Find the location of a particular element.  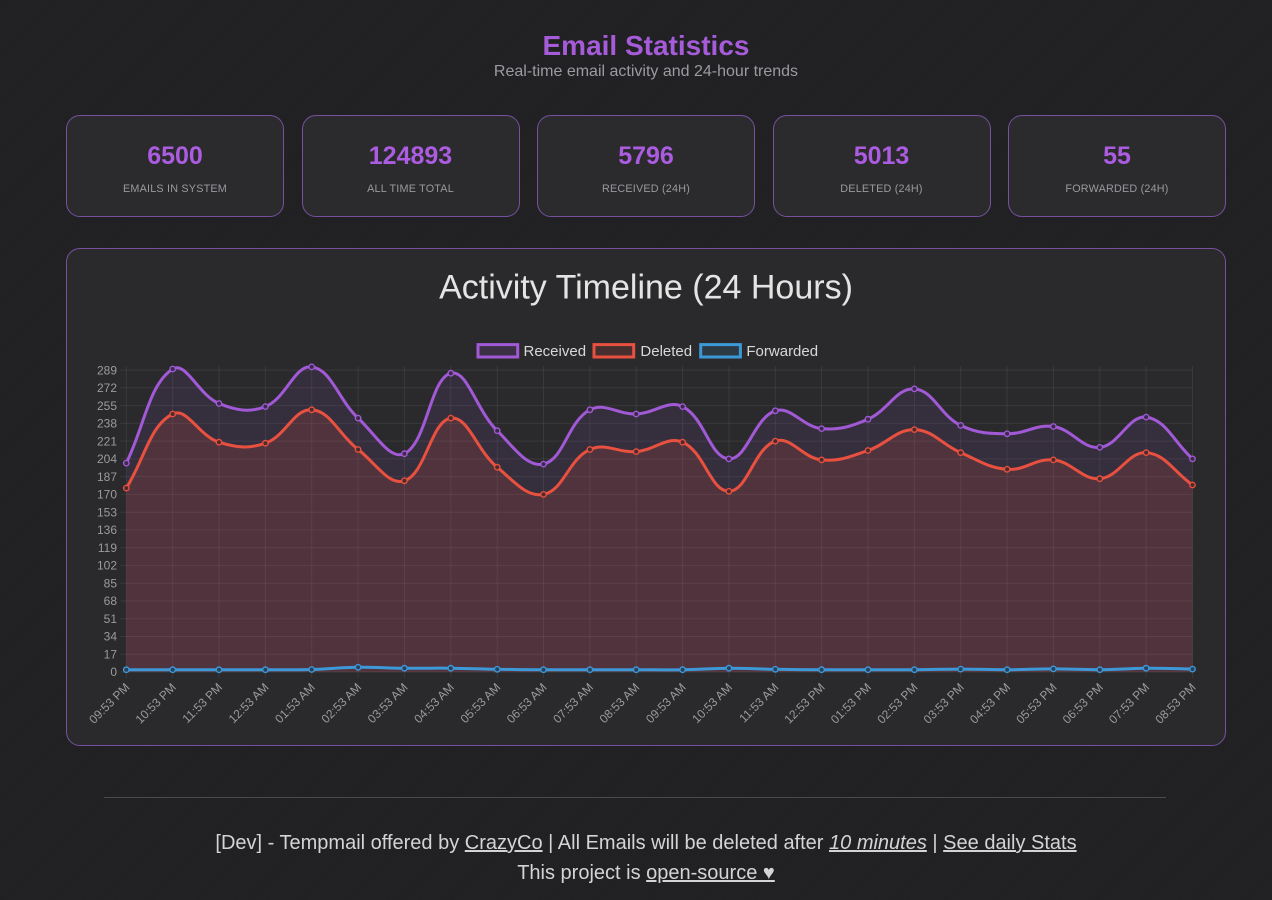

svg-text: 08:53 PM is located at coordinates (1175, 703).